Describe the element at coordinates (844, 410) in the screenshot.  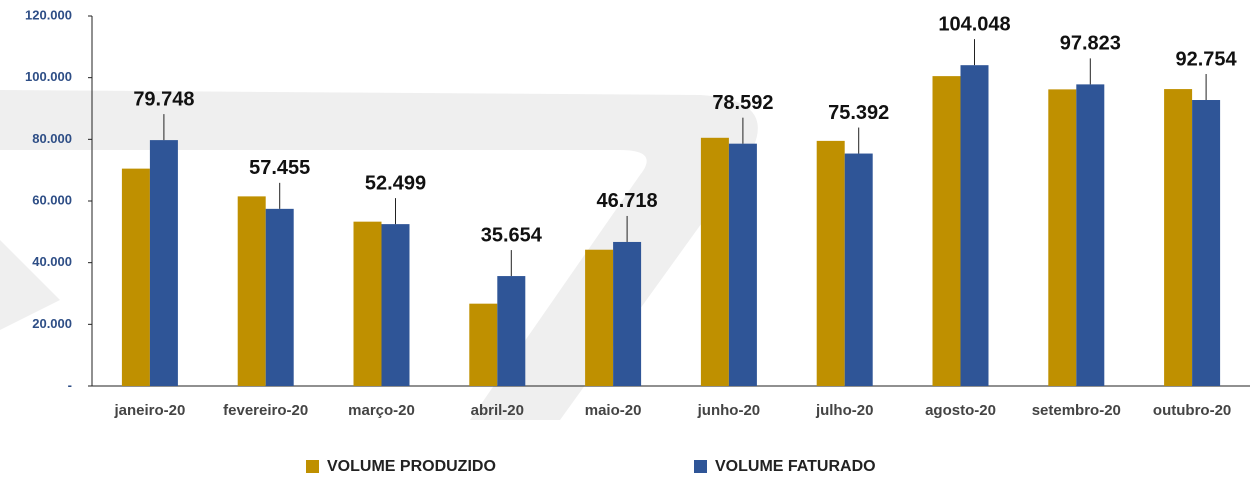
I see `x-tick-label: julho-20` at that location.